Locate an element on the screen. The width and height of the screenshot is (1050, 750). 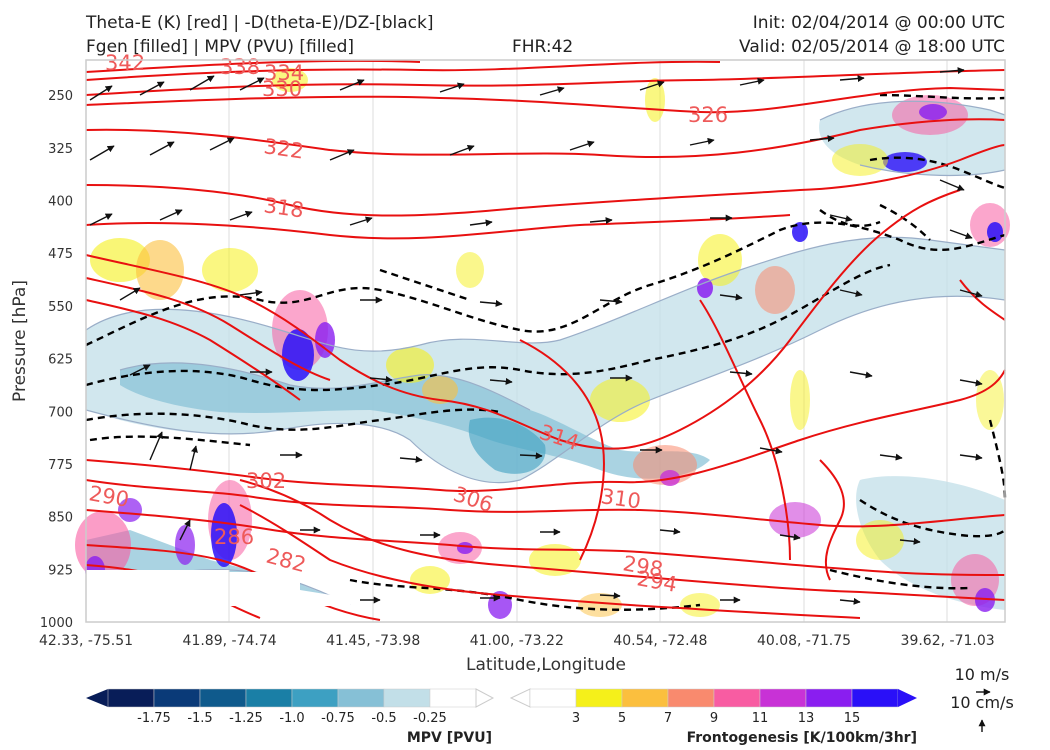
mpv-colorbar-ticks: -1.75 -1.5 -1.25 -1.0 -0.75 -0.5 -0.25 is located at coordinates (292, 718).